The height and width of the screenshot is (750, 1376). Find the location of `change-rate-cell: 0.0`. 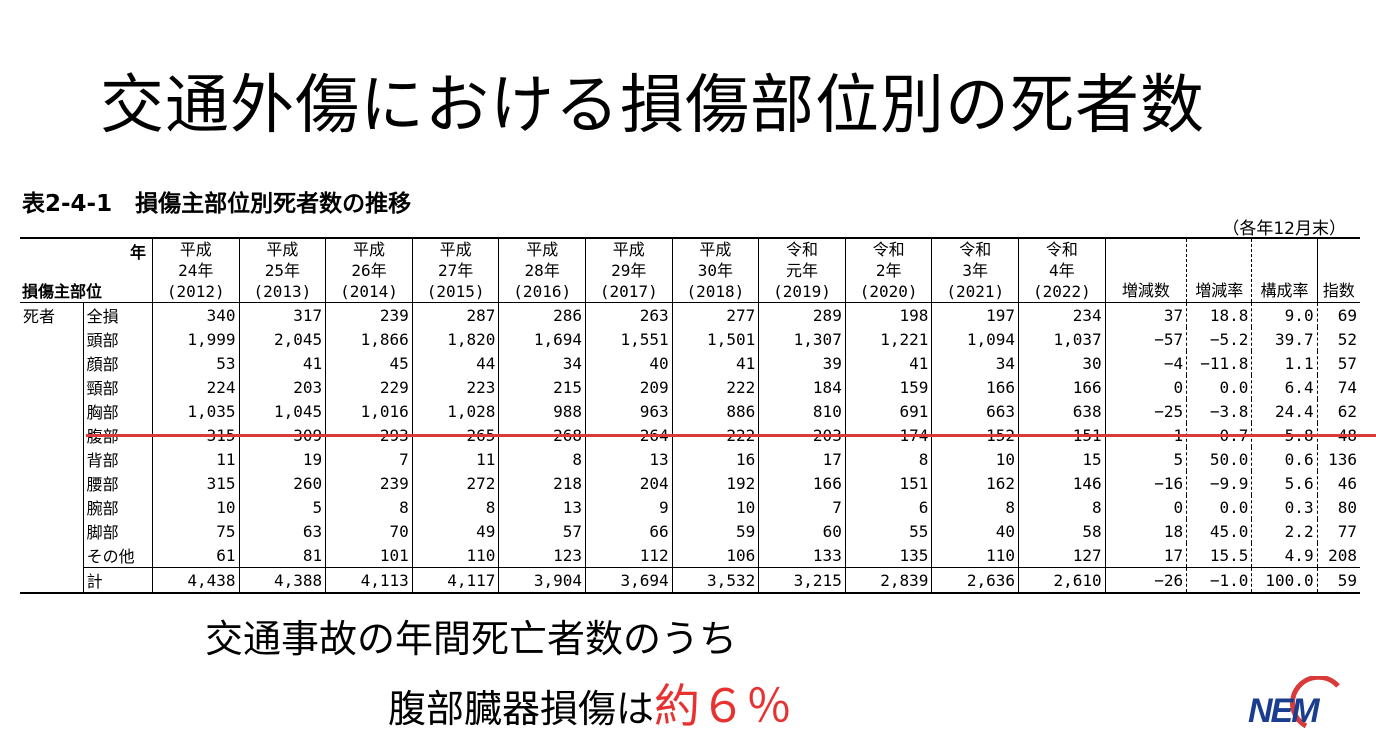

change-rate-cell: 0.0 is located at coordinates (1219, 387).